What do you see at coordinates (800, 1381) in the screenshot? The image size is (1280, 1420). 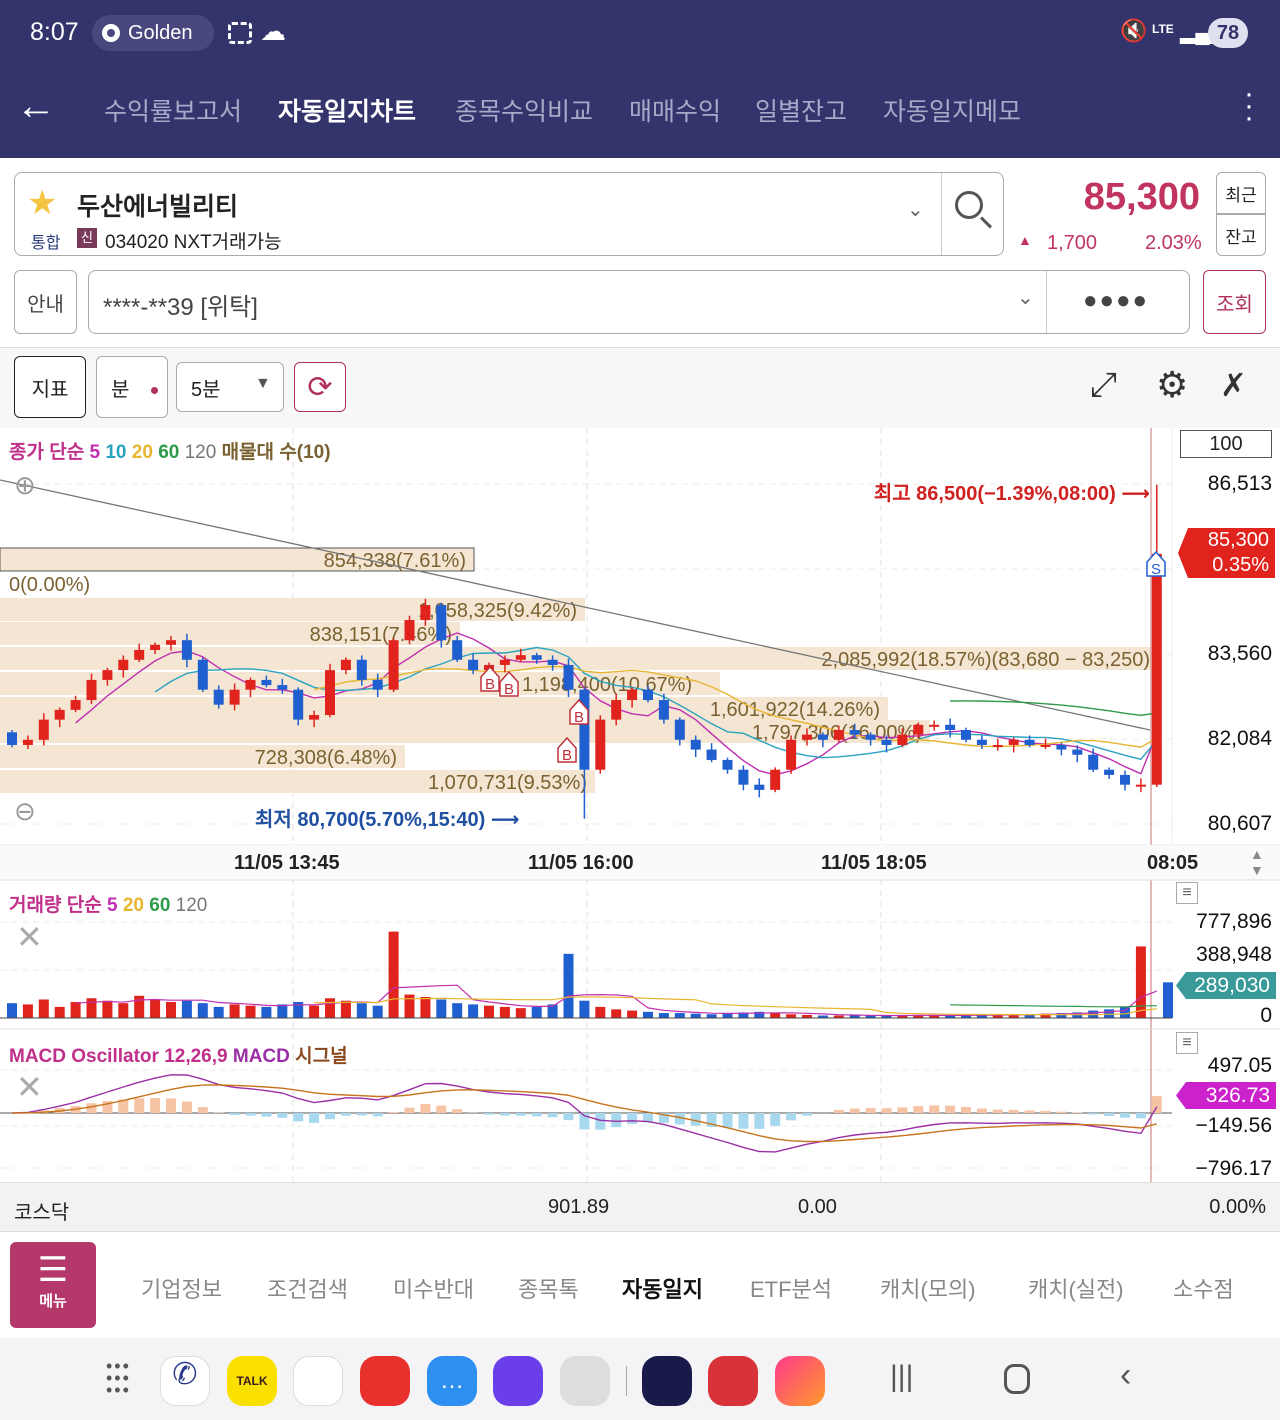 I see `gallery-app-icon` at bounding box center [800, 1381].